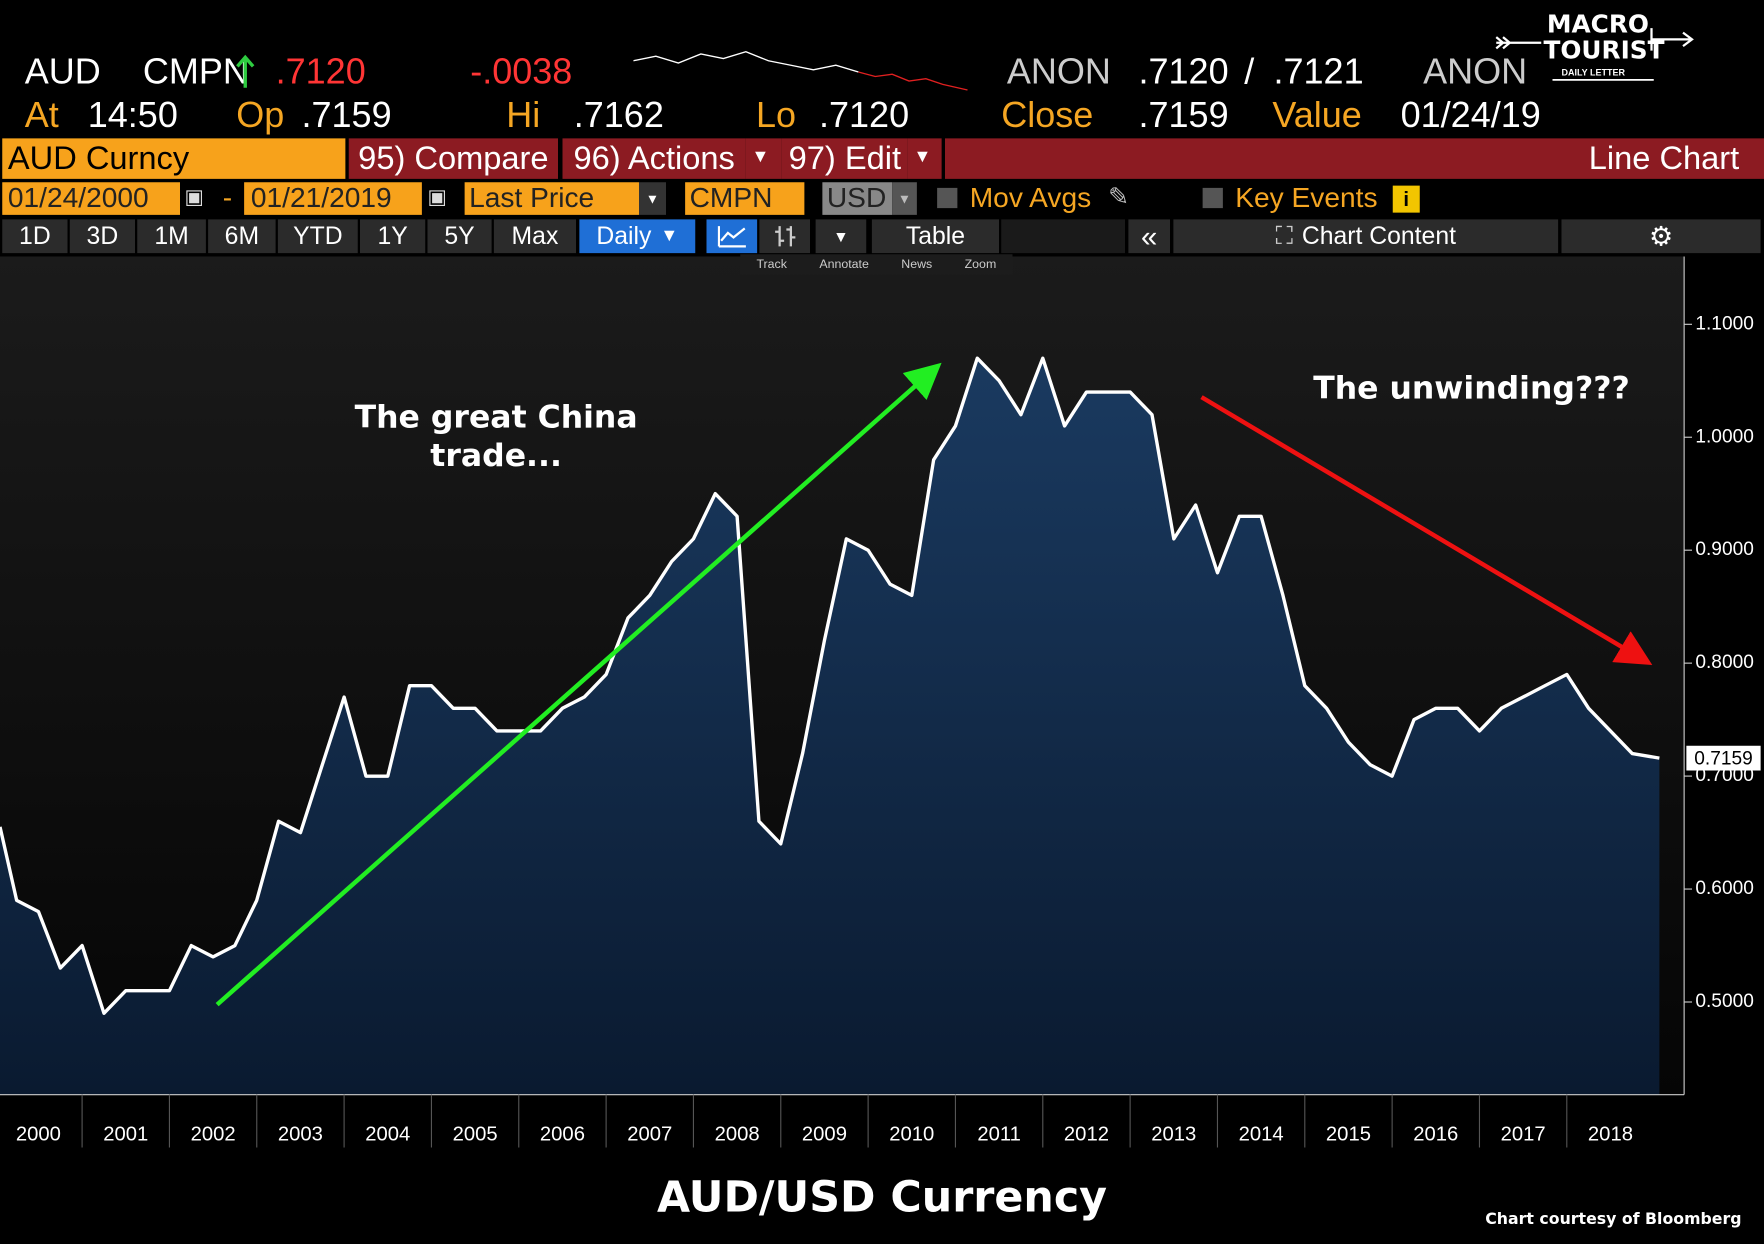  Describe the element at coordinates (844, 158) in the screenshot. I see `edit-button: 97) Edit` at that location.